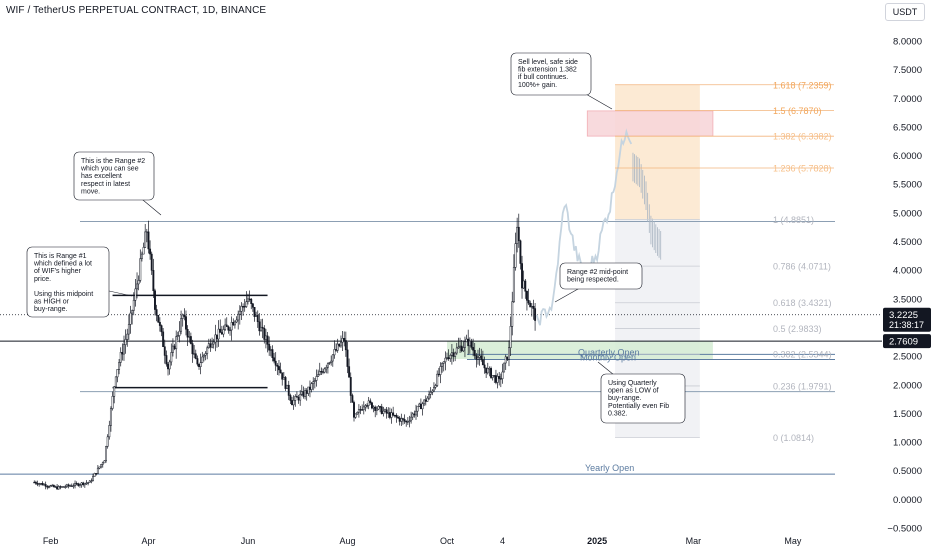 The width and height of the screenshot is (932, 550). Describe the element at coordinates (650, 123) in the screenshot. I see `sell-zone` at that location.